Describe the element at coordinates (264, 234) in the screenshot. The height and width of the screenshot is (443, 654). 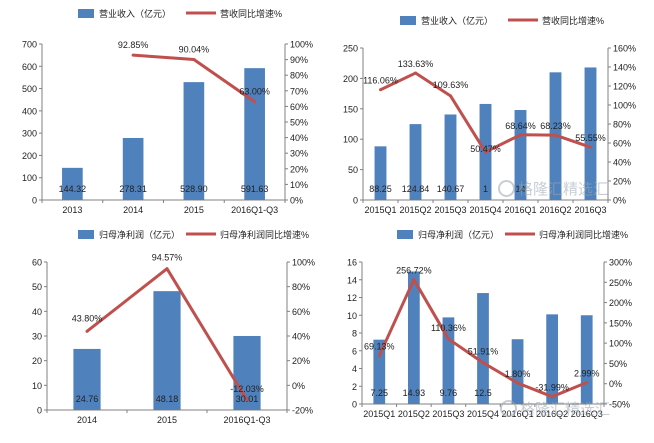
I see `legend-line-label: 归母净利润同比增速%` at that location.